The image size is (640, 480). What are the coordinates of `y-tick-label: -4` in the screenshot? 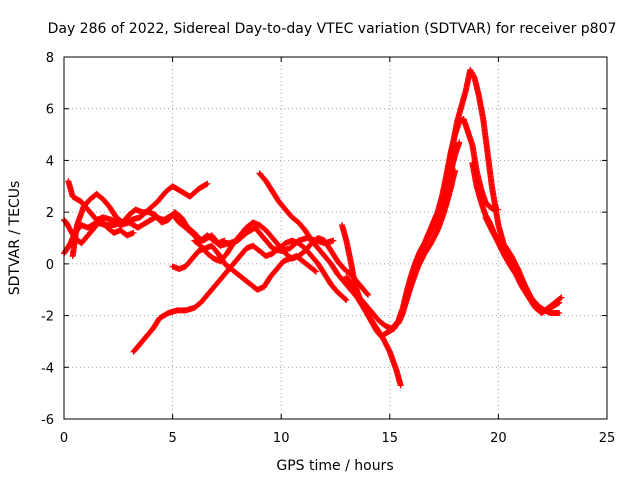 It's located at (47, 368).